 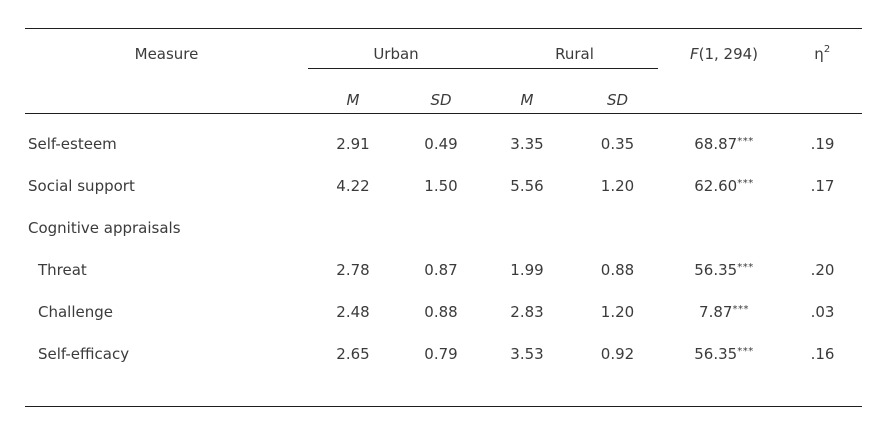 I want to click on header-f-statistic: F (1, 294), so click(x=724, y=49).